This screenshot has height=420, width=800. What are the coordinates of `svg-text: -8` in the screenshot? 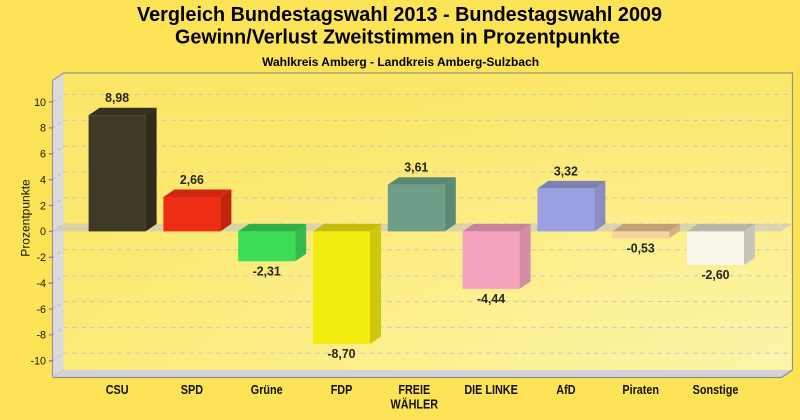 It's located at (41, 336).